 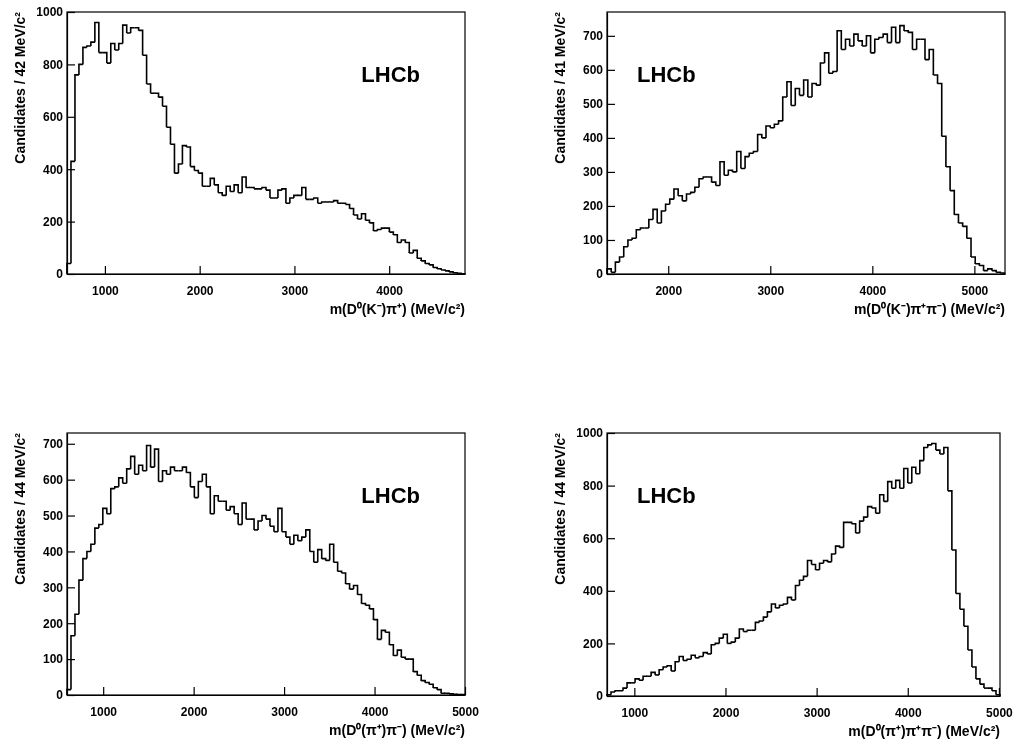 I want to click on x-axis-title: m(D⁰(K⁻)π⁺) (MeV/c²), so click(x=397, y=309).